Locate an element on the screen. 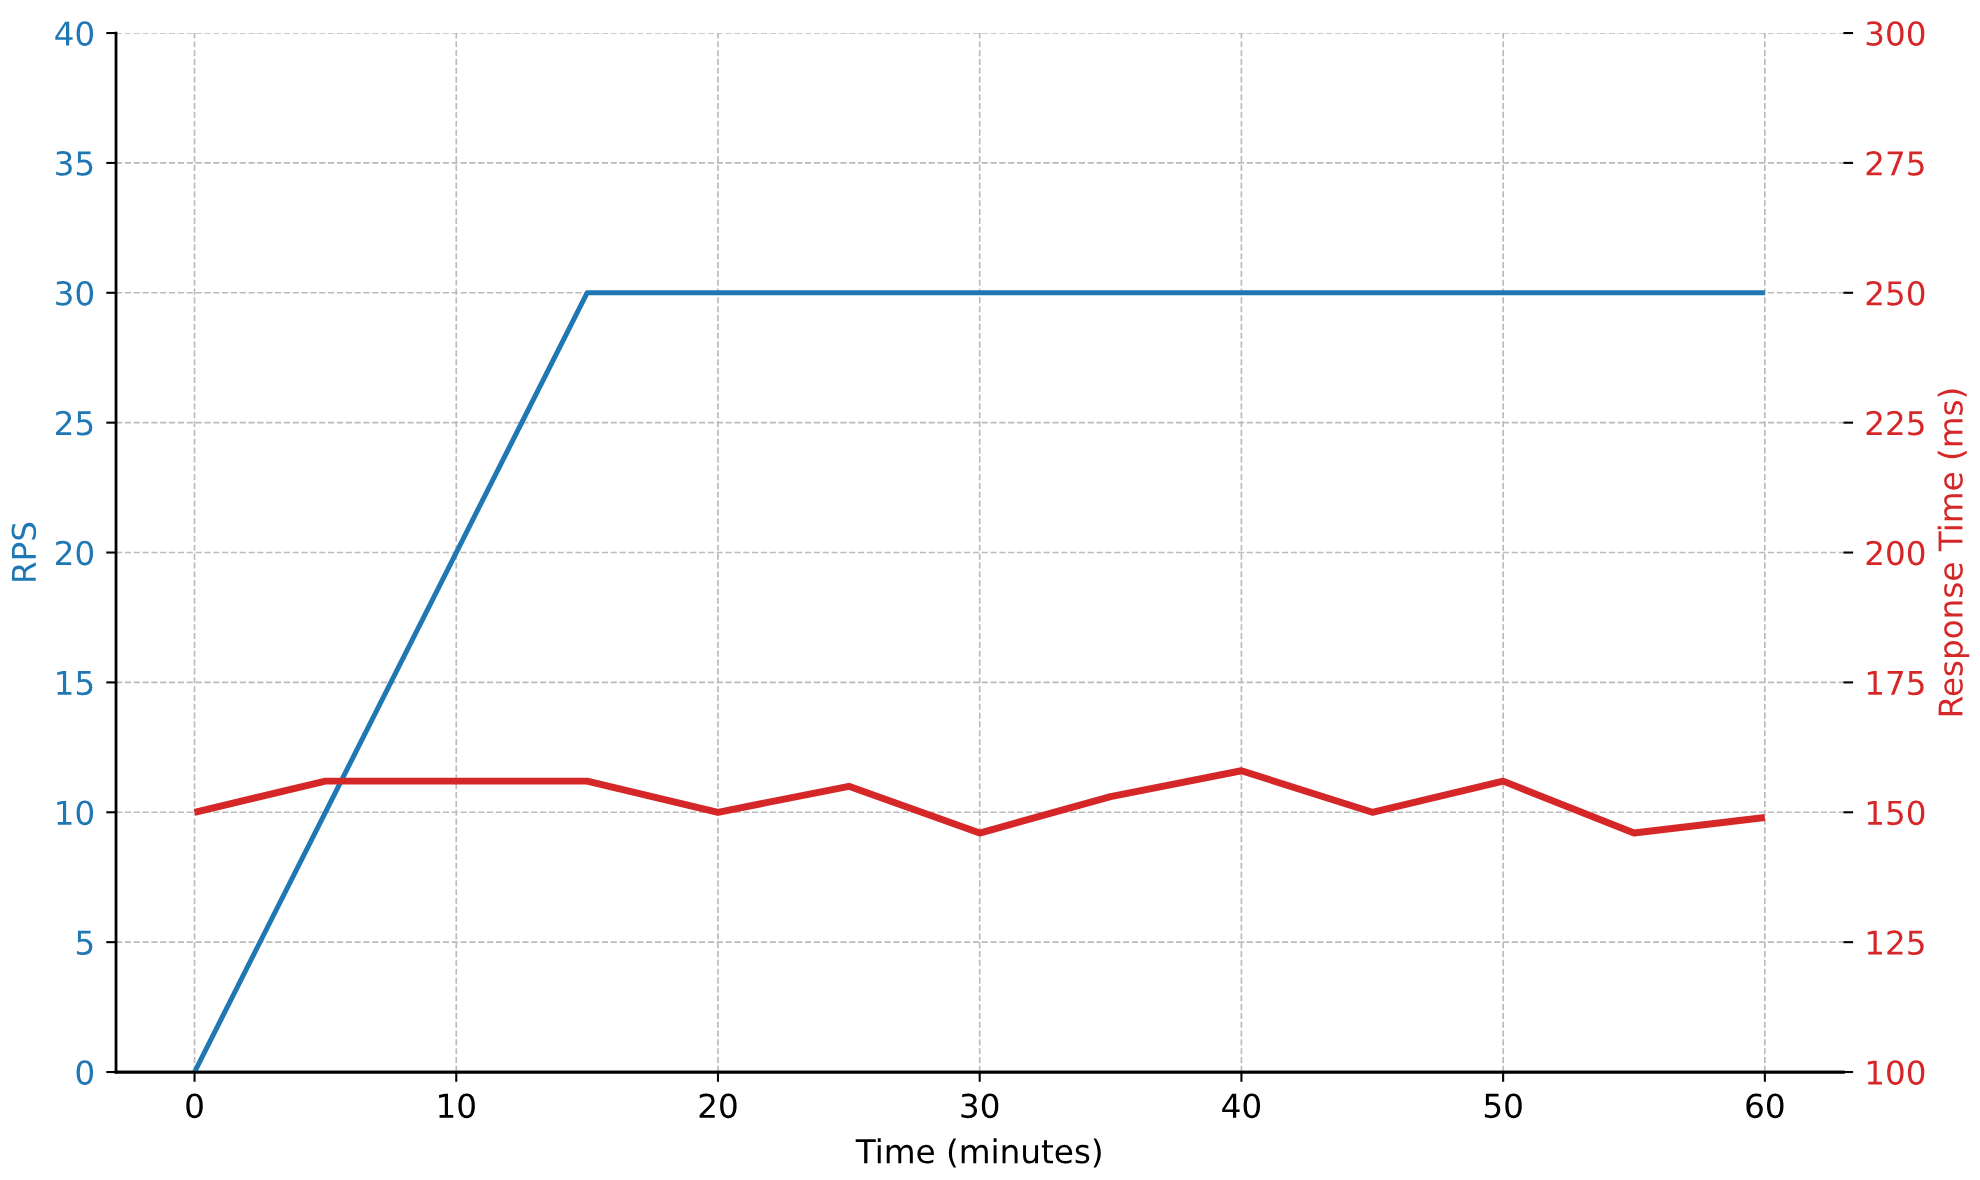 The height and width of the screenshot is (1180, 1980). x-axis-title: Time (minutes) is located at coordinates (978, 1153).